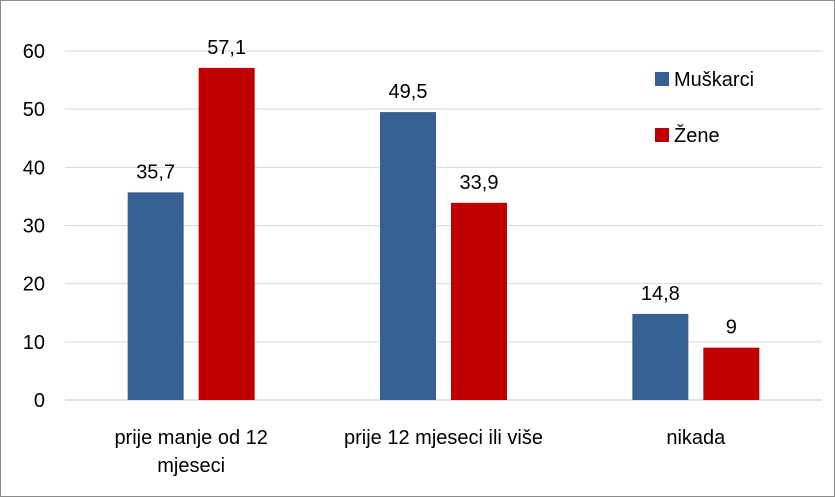 This screenshot has width=835, height=497. What do you see at coordinates (443, 438) in the screenshot?
I see `category-label: prije 12 mjeseci ili više` at bounding box center [443, 438].